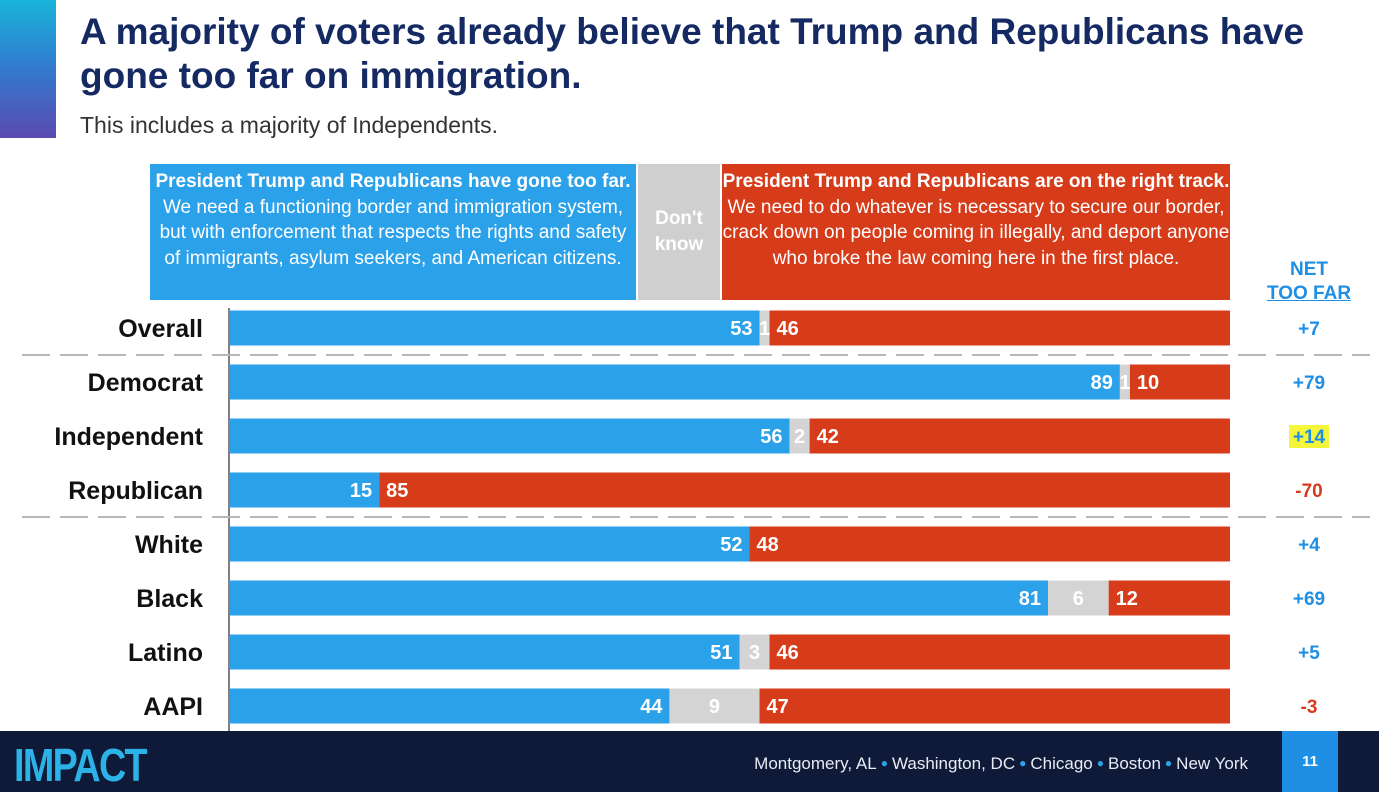 The height and width of the screenshot is (792, 1379). I want to click on net-value: +5, so click(1309, 653).